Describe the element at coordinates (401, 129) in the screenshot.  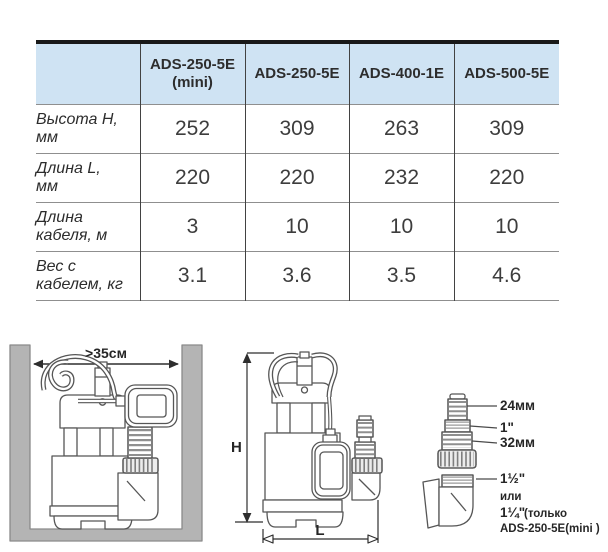
I see `value-cell: 263` at that location.